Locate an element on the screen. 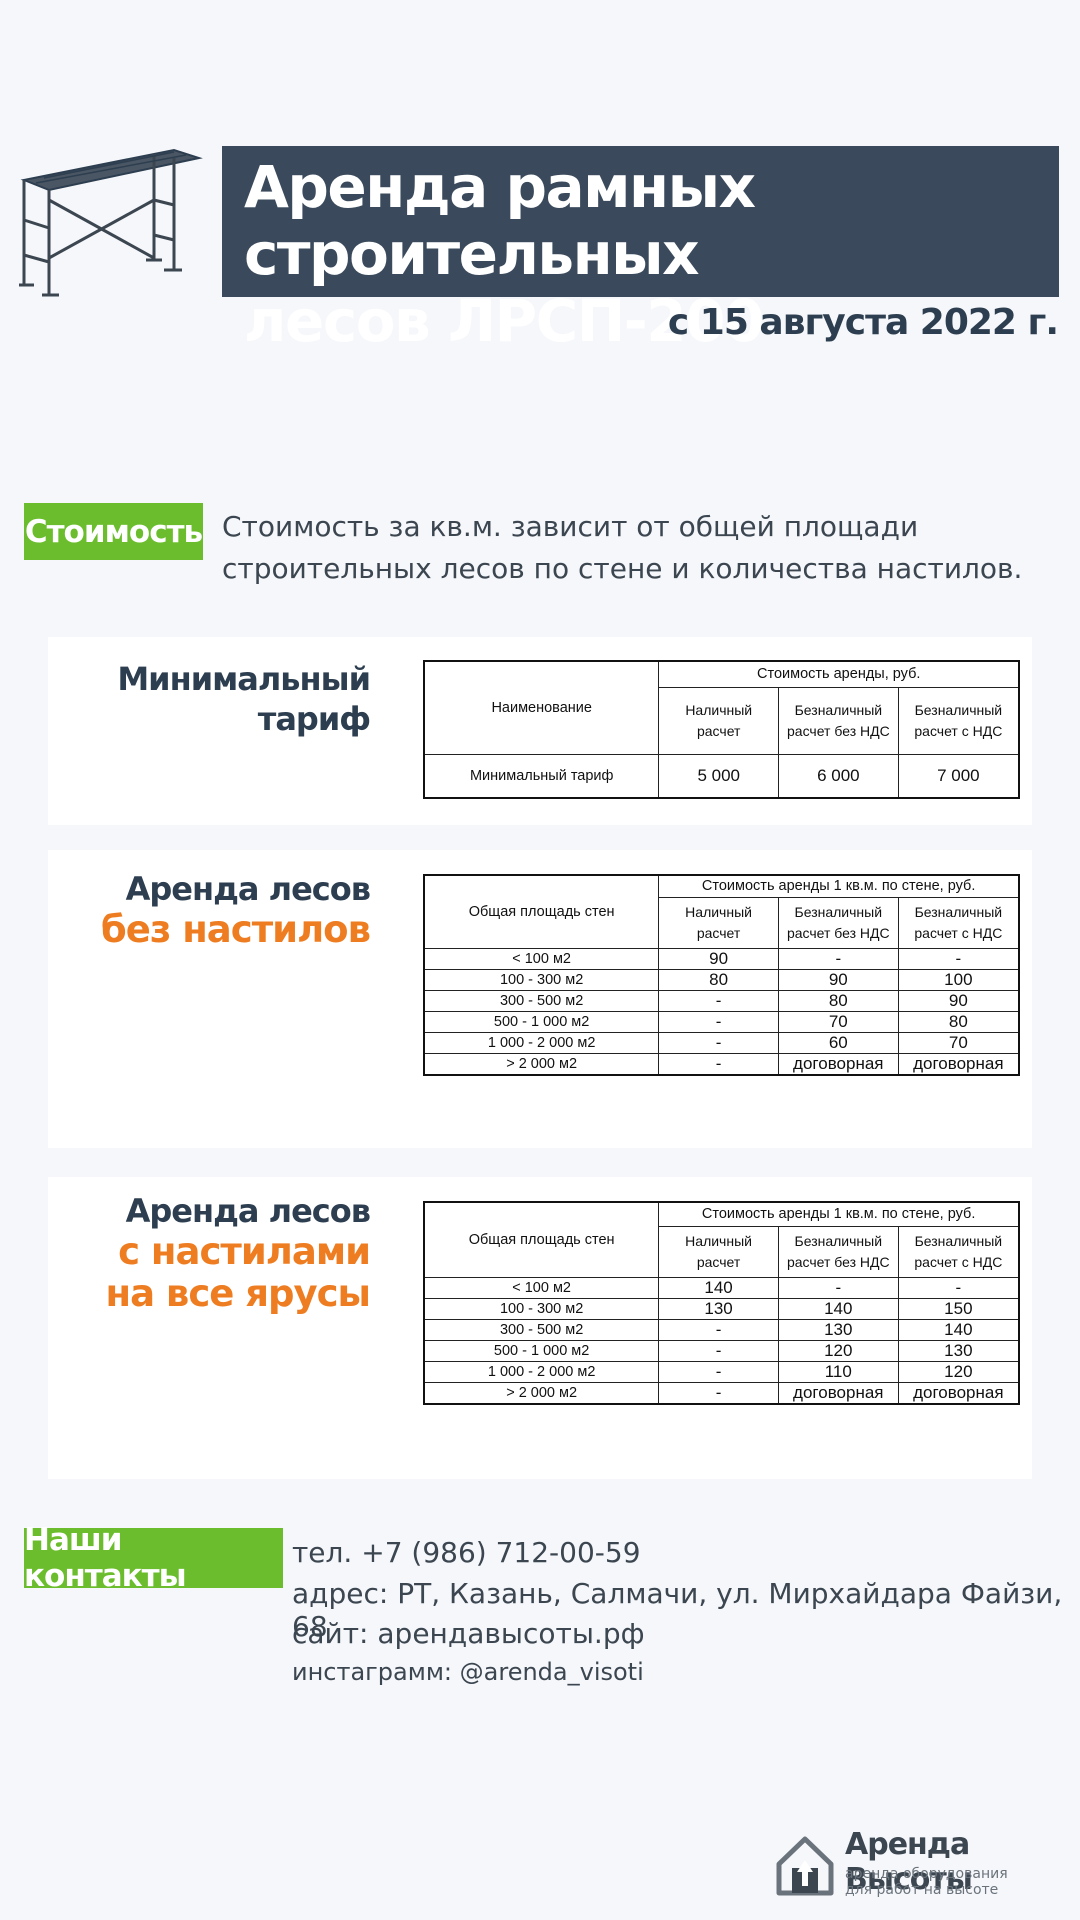  table-row: 500 - 1 000 м2-120 130 is located at coordinates (721, 1350).